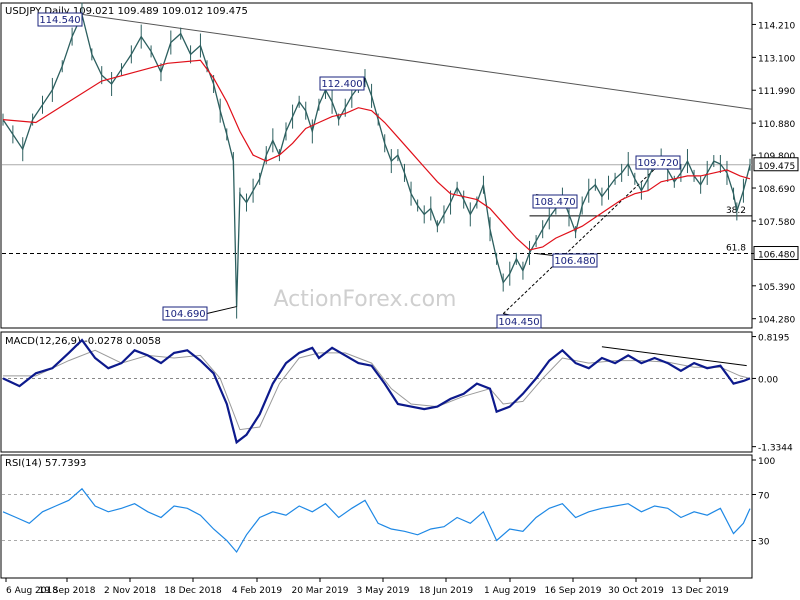 The height and width of the screenshot is (600, 800). Describe the element at coordinates (776, 59) in the screenshot. I see `price-axis-label: 113.100` at that location.